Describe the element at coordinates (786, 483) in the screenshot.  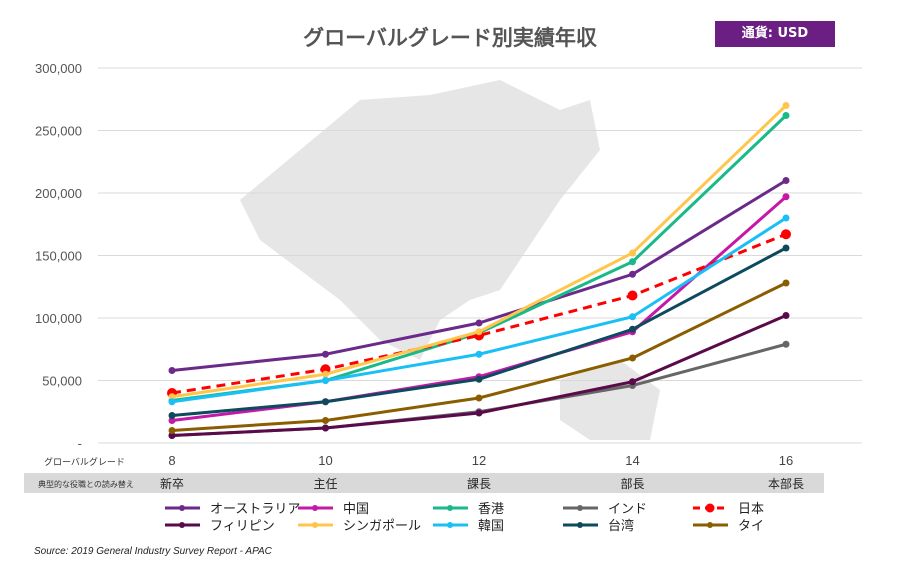
I see `role-label: 本部長` at that location.